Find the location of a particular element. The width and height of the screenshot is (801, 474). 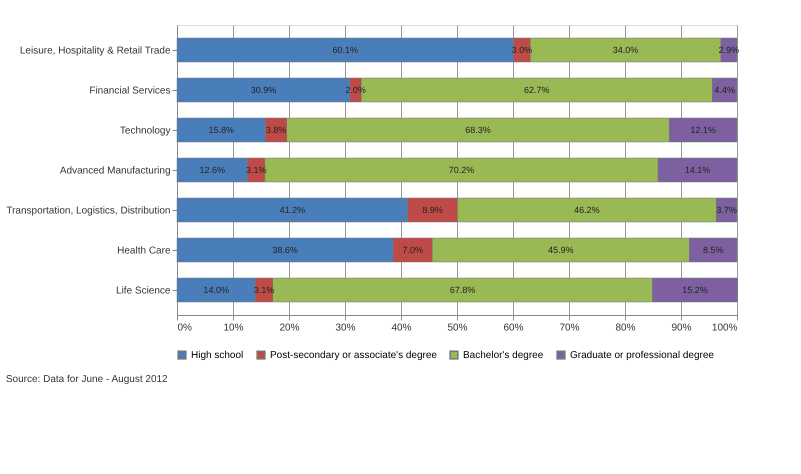

data-label: 7.0% is located at coordinates (413, 250).